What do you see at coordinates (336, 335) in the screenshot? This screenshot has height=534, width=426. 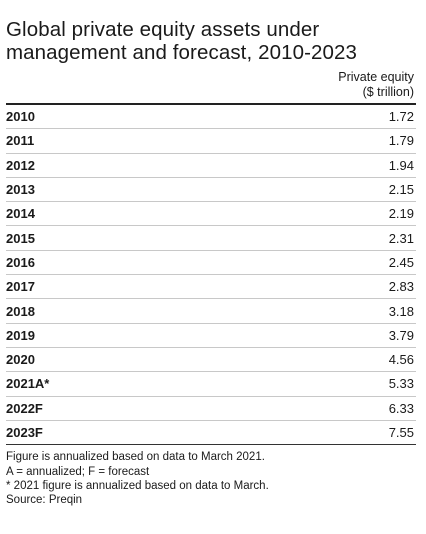 I see `value-label: 3.79` at bounding box center [336, 335].